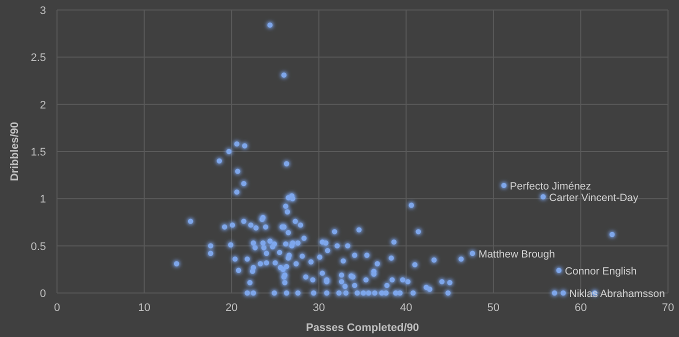 Image resolution: width=679 pixels, height=337 pixels. I want to click on x-tick-label: 20, so click(231, 308).